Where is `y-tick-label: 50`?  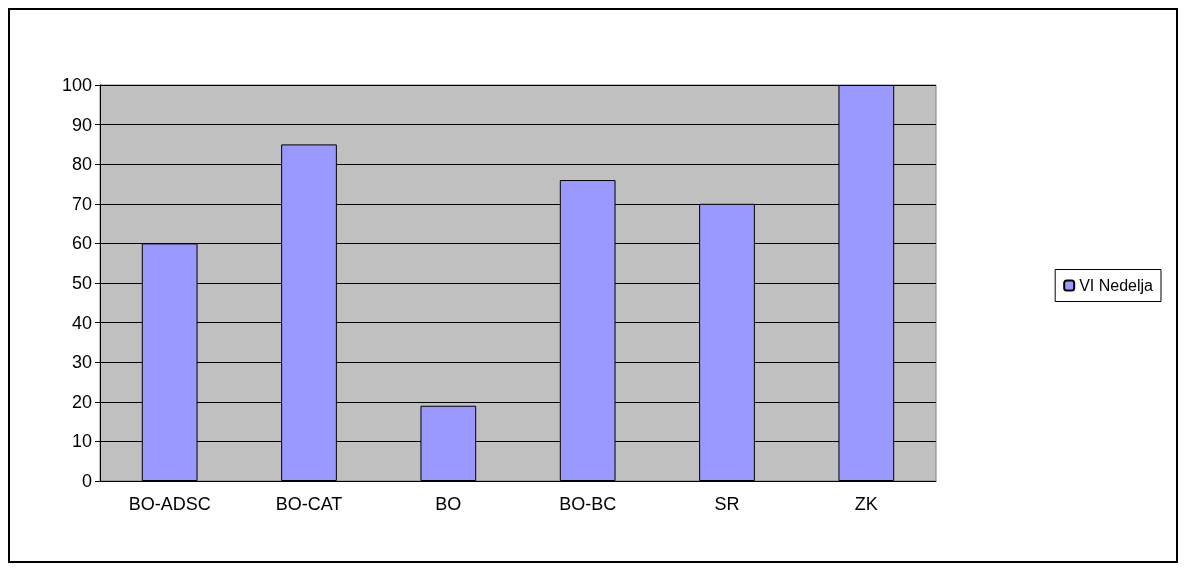
y-tick-label: 50 is located at coordinates (81, 283).